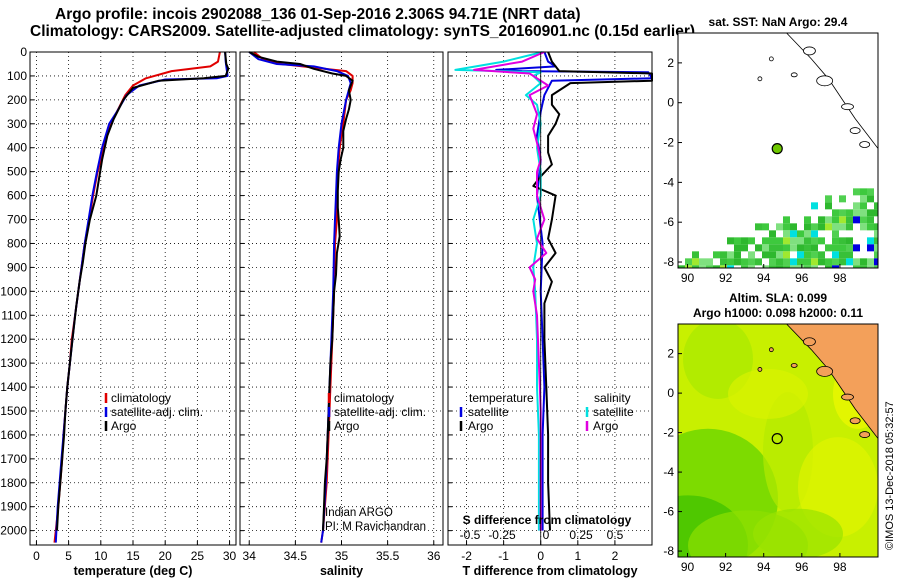  I want to click on y-tick-label: 1200, so click(13, 339).